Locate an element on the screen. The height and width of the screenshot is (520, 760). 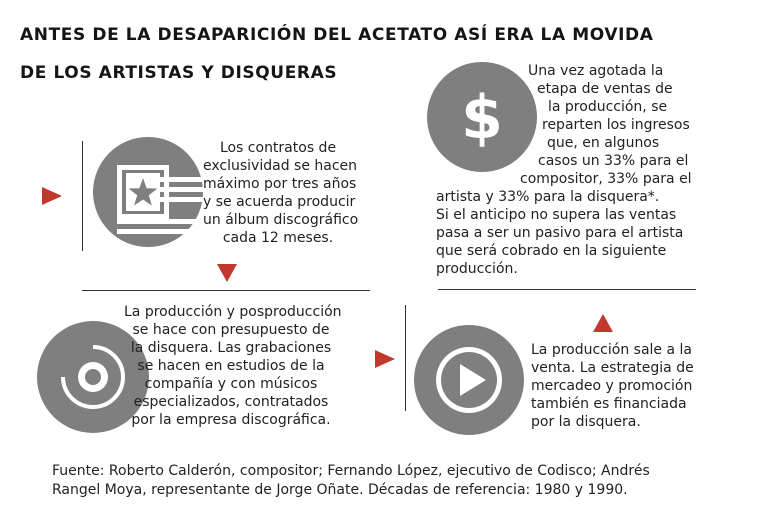
step2-line: se hace con presupuesto de is located at coordinates (231, 330).